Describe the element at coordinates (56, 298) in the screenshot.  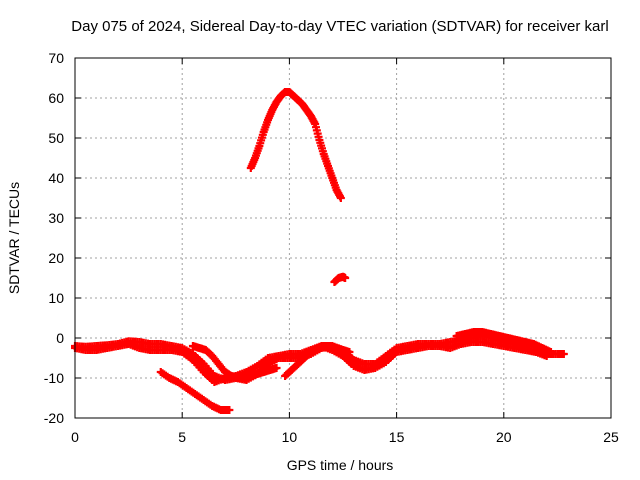
I see `y-tick-label: 10` at that location.